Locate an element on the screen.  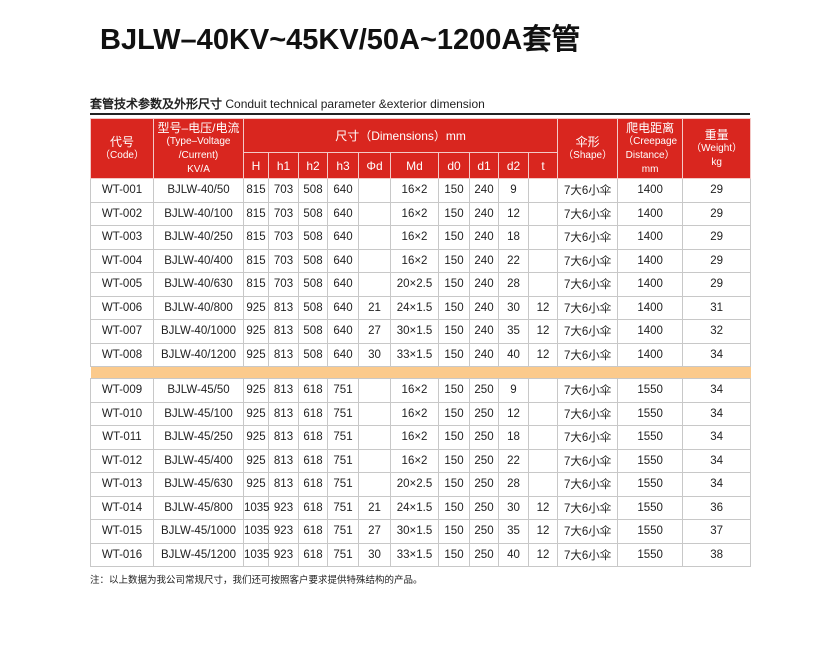
header-text: （Shape） is located at coordinates (588, 155).